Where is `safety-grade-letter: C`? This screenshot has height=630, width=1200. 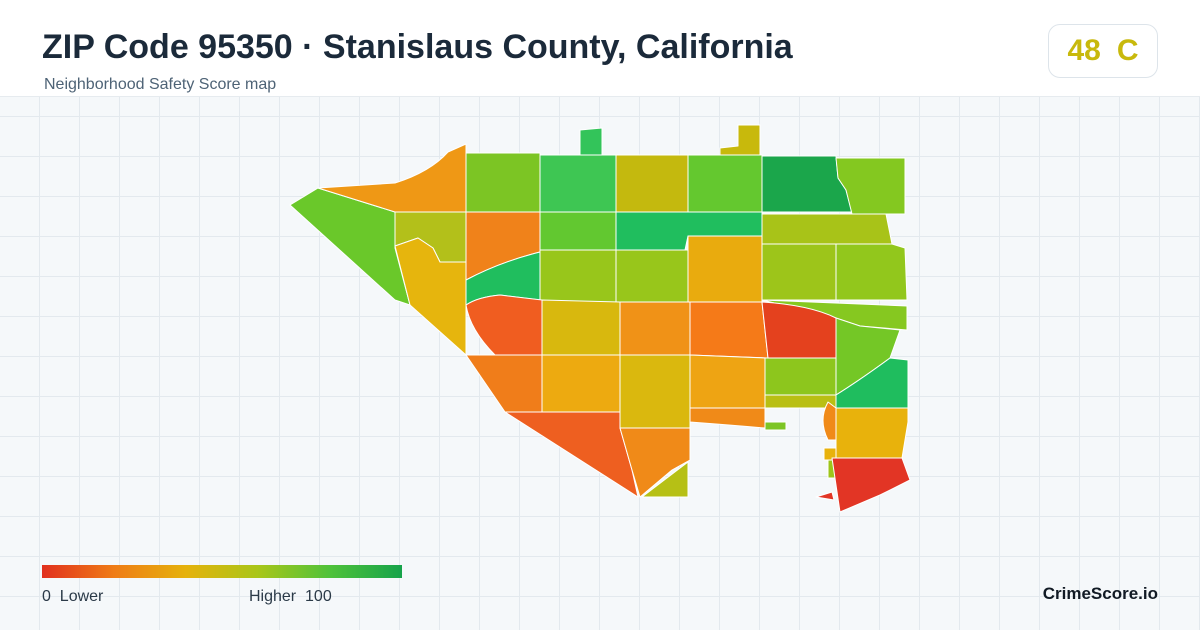
safety-grade-letter: C is located at coordinates (1127, 50).